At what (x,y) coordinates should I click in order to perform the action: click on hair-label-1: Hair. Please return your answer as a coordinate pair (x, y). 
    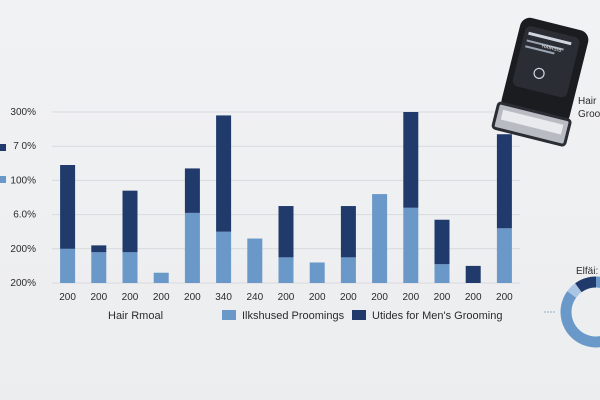
    Looking at the image, I should click on (587, 101).